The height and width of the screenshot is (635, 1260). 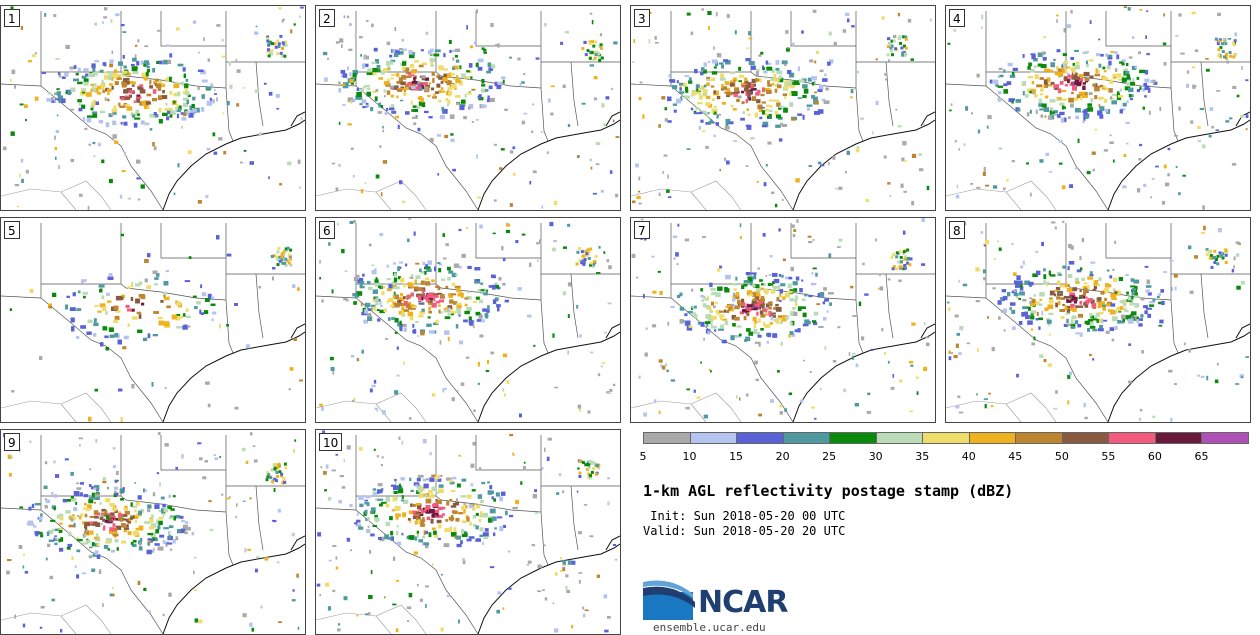 I want to click on colorbar-tick-label: 50, so click(x=1061, y=456).